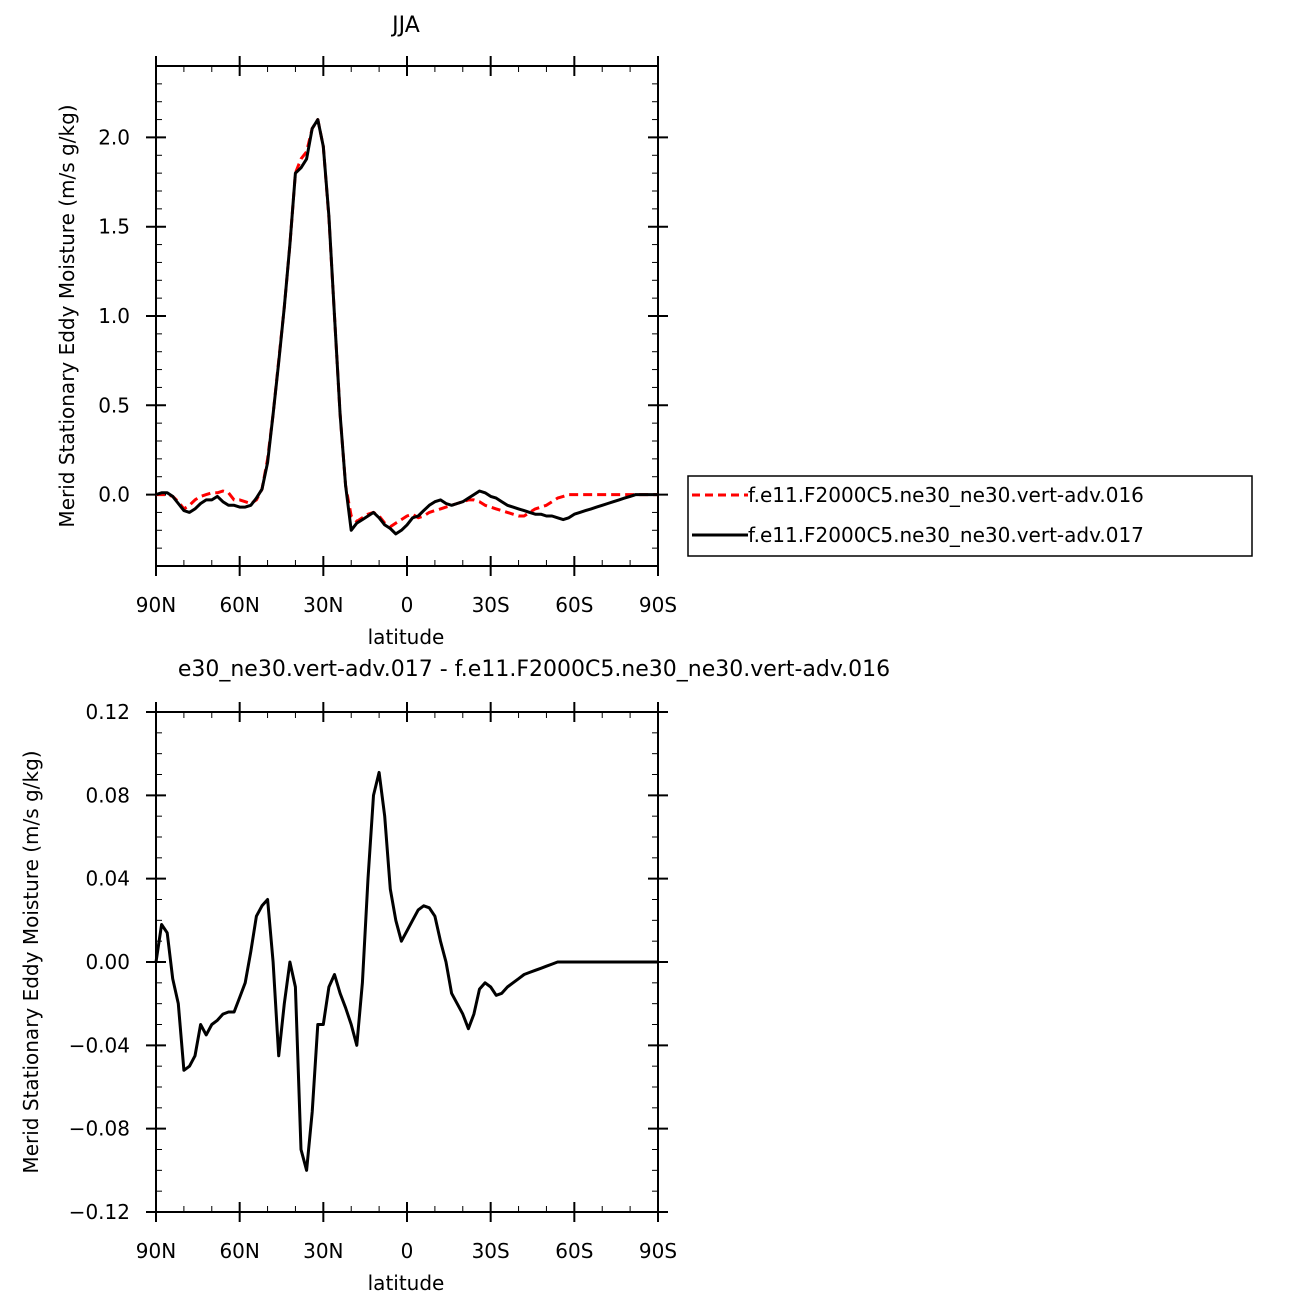  I want to click on bottom-series-lines, so click(406, 971).